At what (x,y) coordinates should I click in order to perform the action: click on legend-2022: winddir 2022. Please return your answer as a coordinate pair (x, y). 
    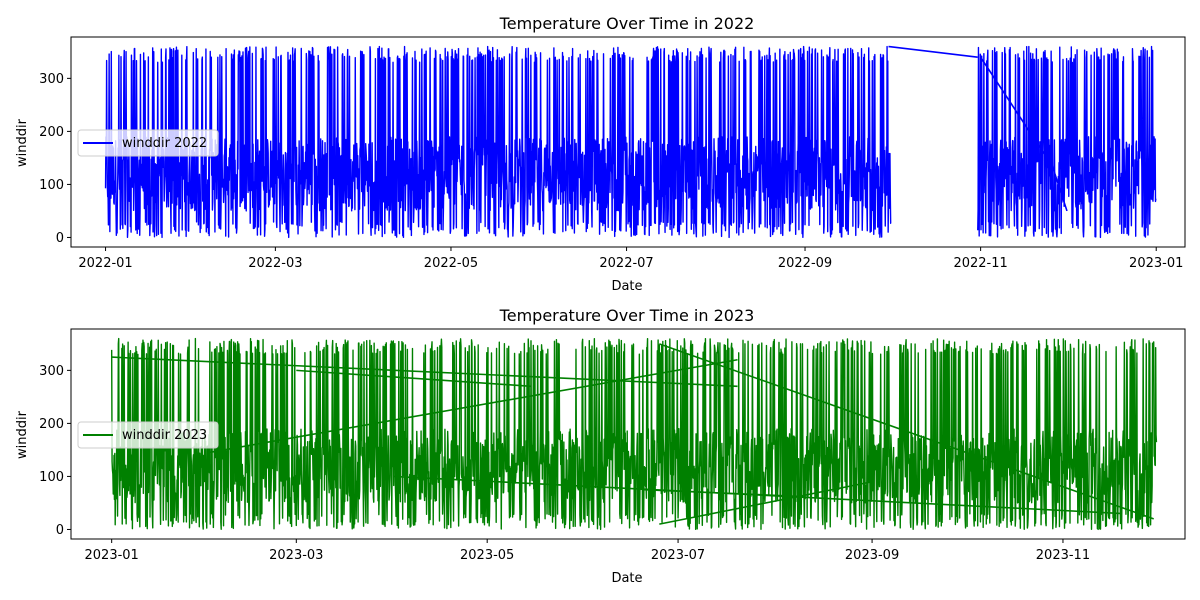
    Looking at the image, I should click on (148, 143).